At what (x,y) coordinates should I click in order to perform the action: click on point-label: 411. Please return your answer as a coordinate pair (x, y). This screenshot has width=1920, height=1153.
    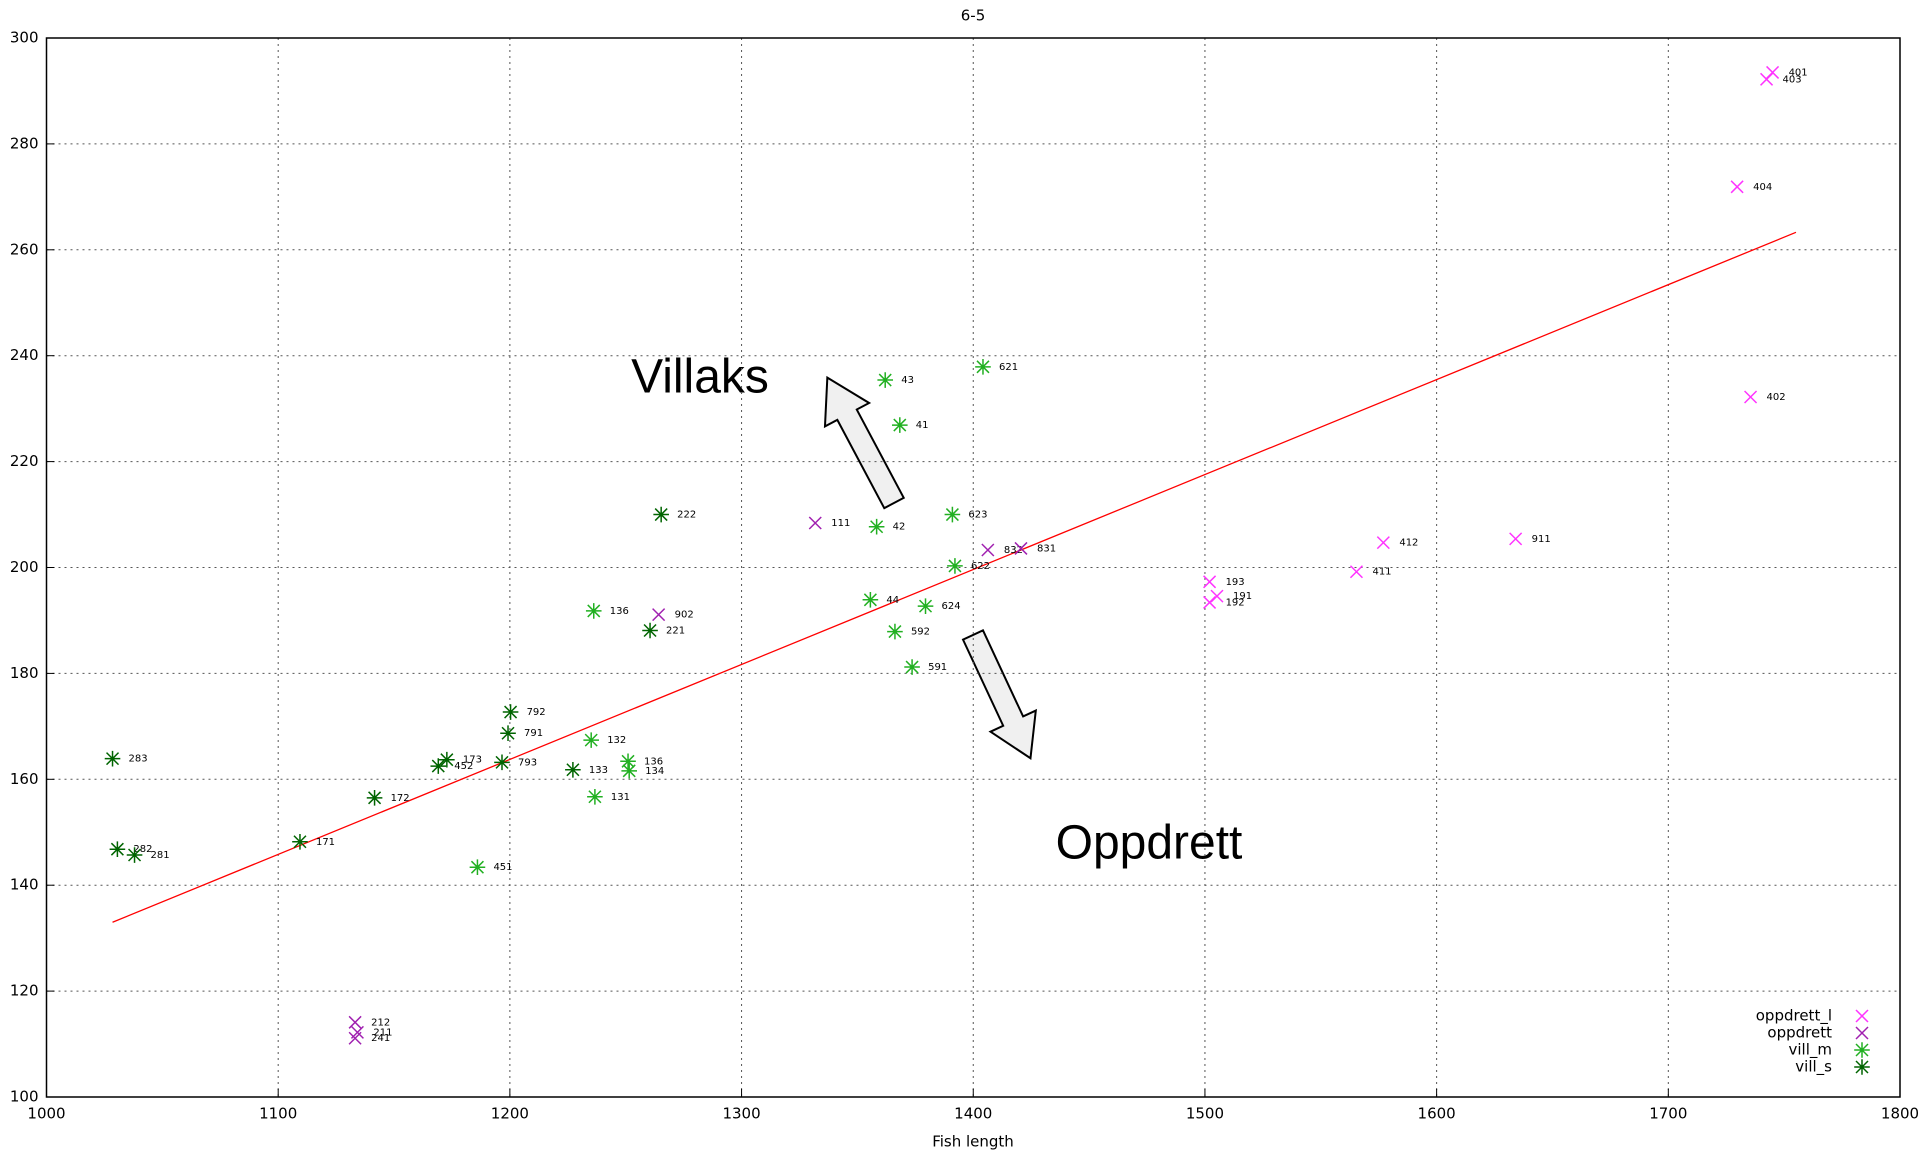
    Looking at the image, I should click on (1381, 572).